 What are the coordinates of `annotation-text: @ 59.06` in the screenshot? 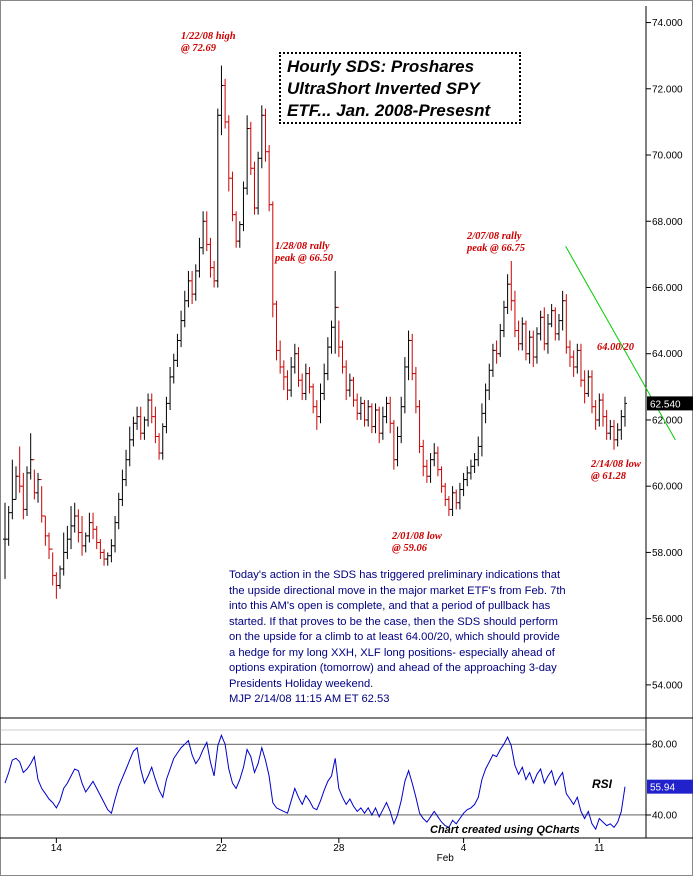 It's located at (410, 548).